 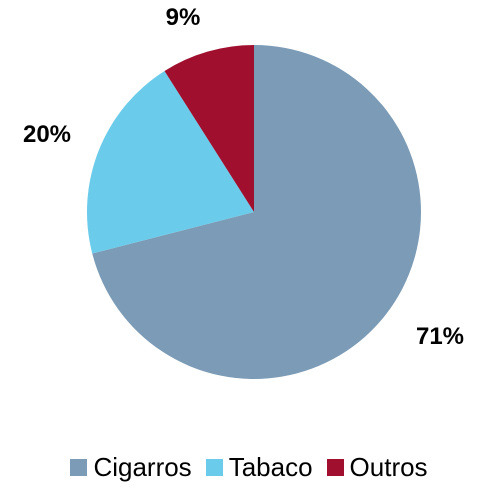 I want to click on pie-slice-tabaco, so click(x=170, y=162).